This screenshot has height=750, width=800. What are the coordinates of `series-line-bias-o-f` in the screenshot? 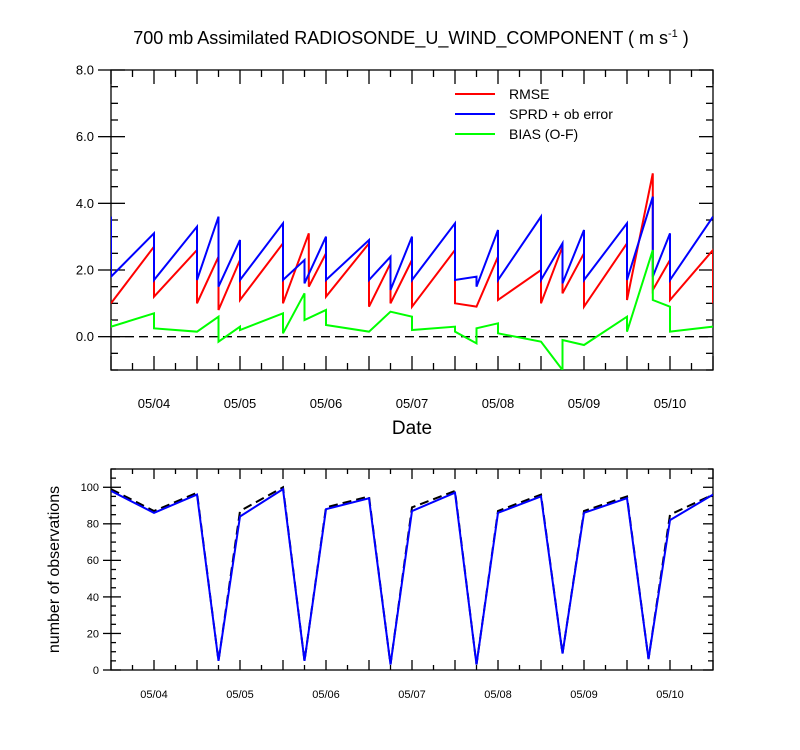 It's located at (412, 309).